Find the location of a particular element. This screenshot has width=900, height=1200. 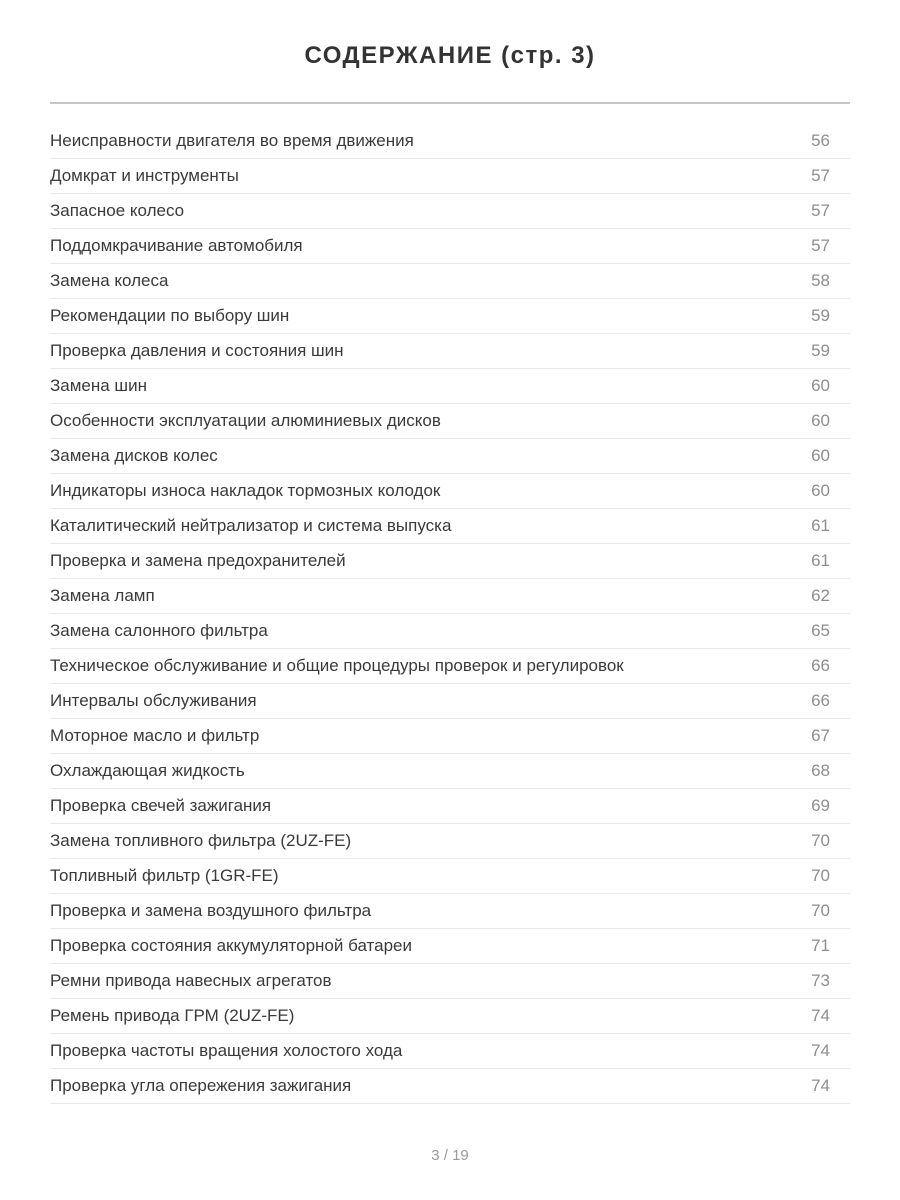

toc-entry-label: Проверка и замена предохранителей is located at coordinates (198, 560).